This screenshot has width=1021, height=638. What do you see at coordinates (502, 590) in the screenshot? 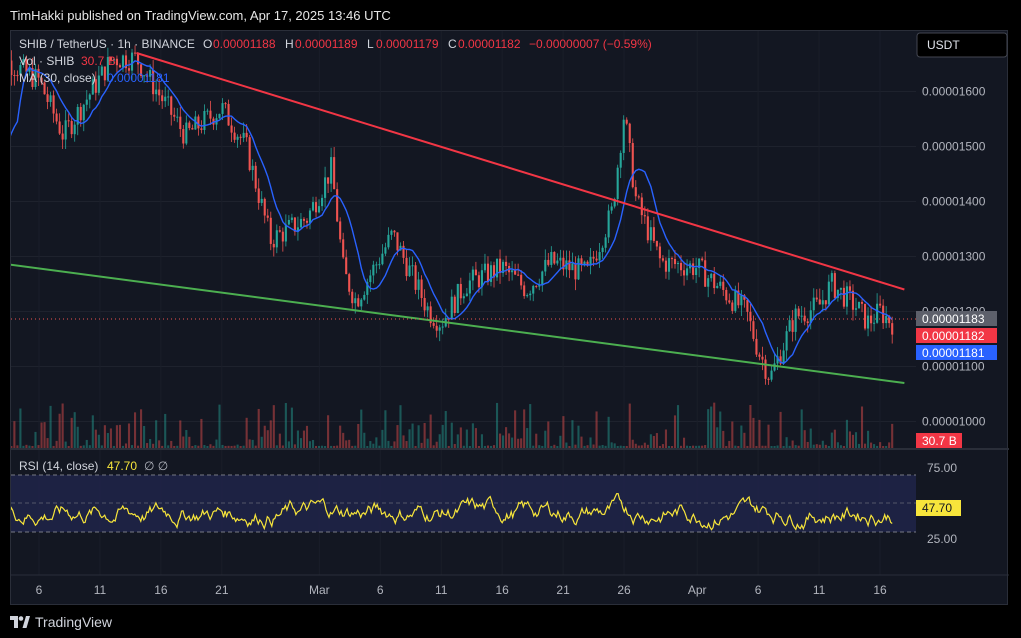
I see `time-axis-label: 16` at bounding box center [502, 590].